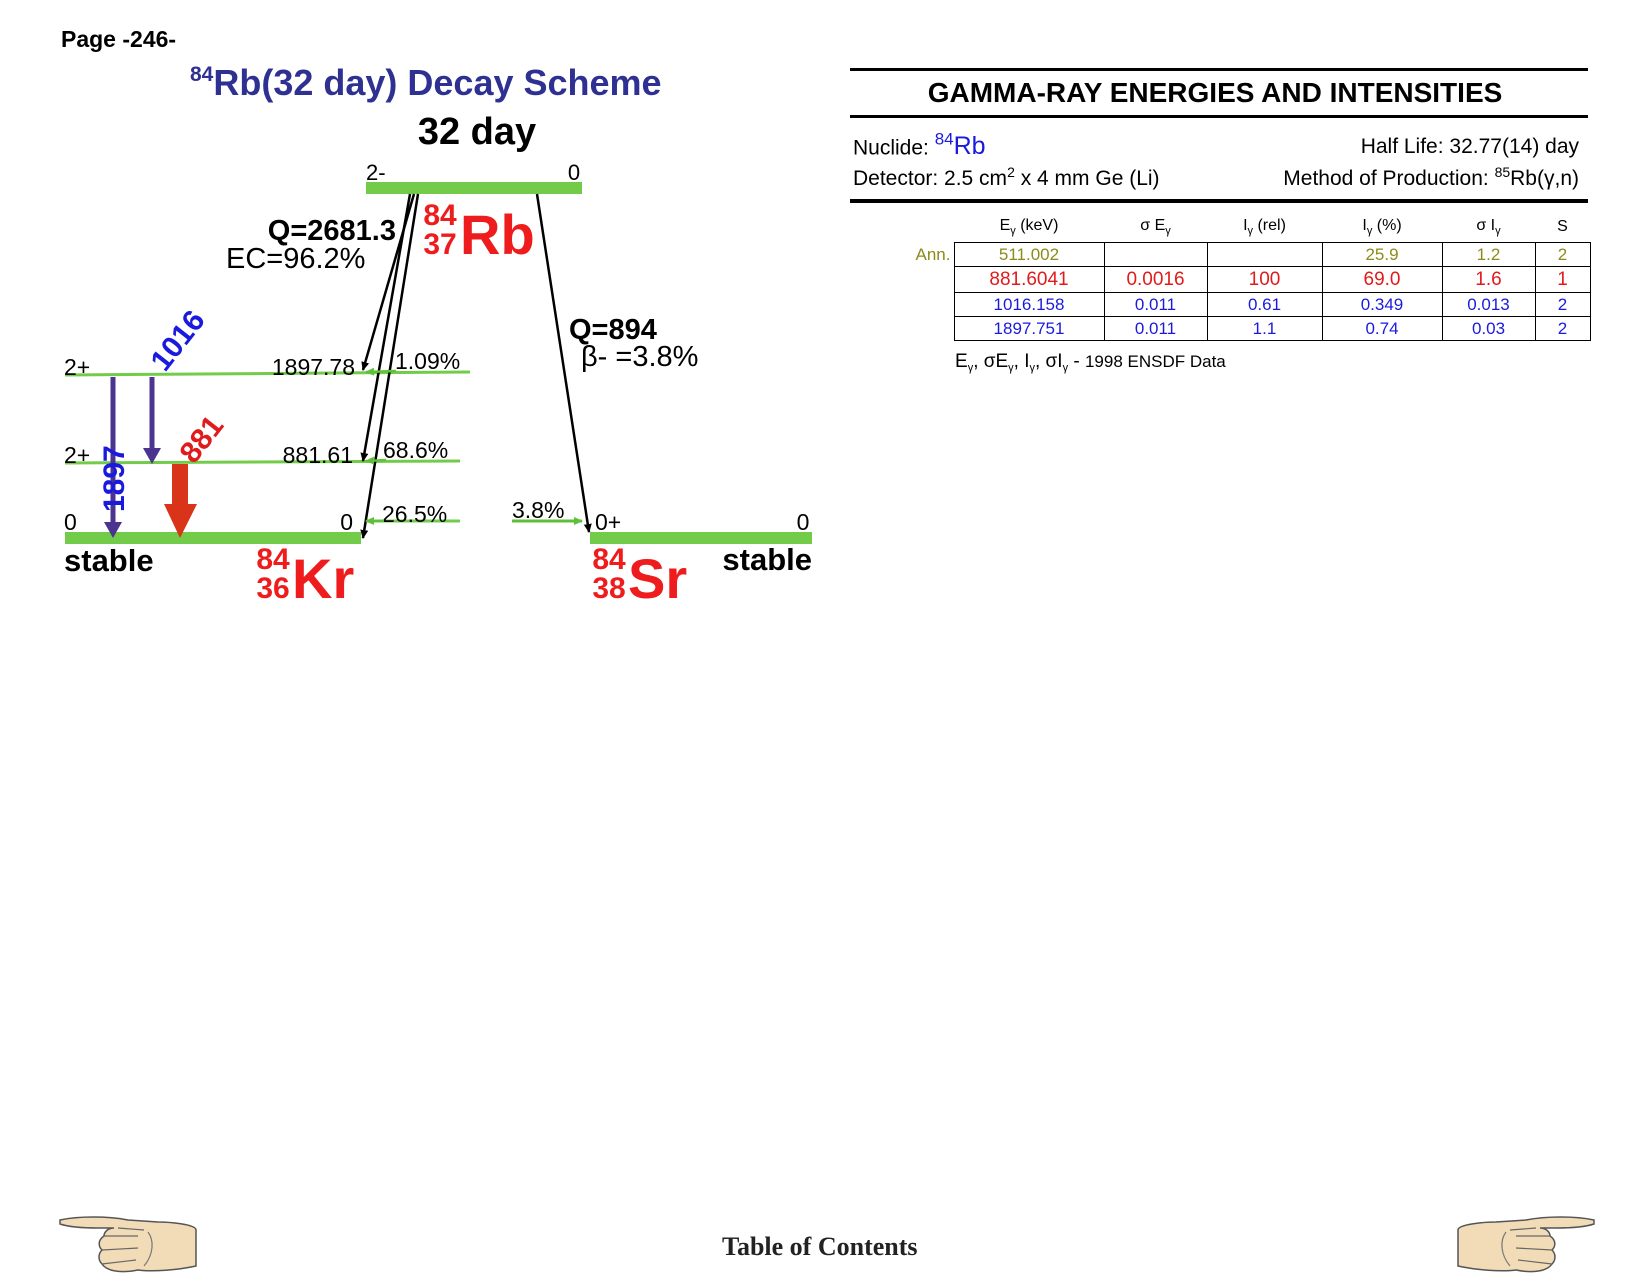 The height and width of the screenshot is (1280, 1651). Describe the element at coordinates (1264, 279) in the screenshot. I see `table-cell: 100` at that location.